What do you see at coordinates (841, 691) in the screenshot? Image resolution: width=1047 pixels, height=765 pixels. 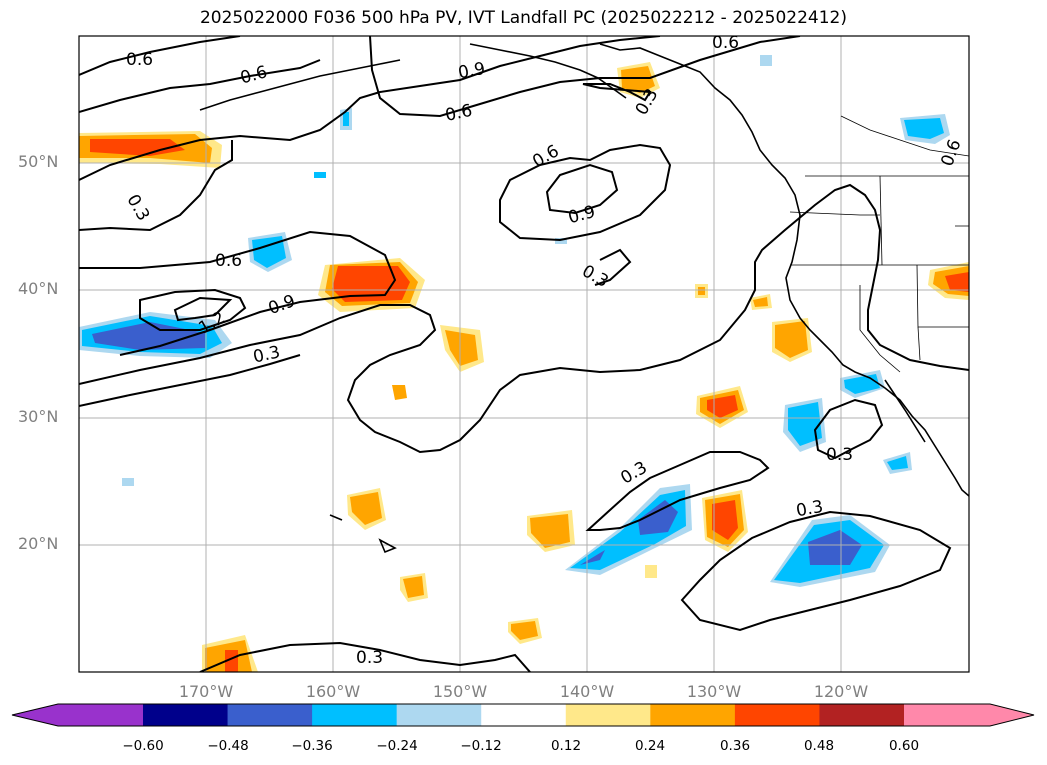 I see `lon-tick-label: 120°W` at bounding box center [841, 691].